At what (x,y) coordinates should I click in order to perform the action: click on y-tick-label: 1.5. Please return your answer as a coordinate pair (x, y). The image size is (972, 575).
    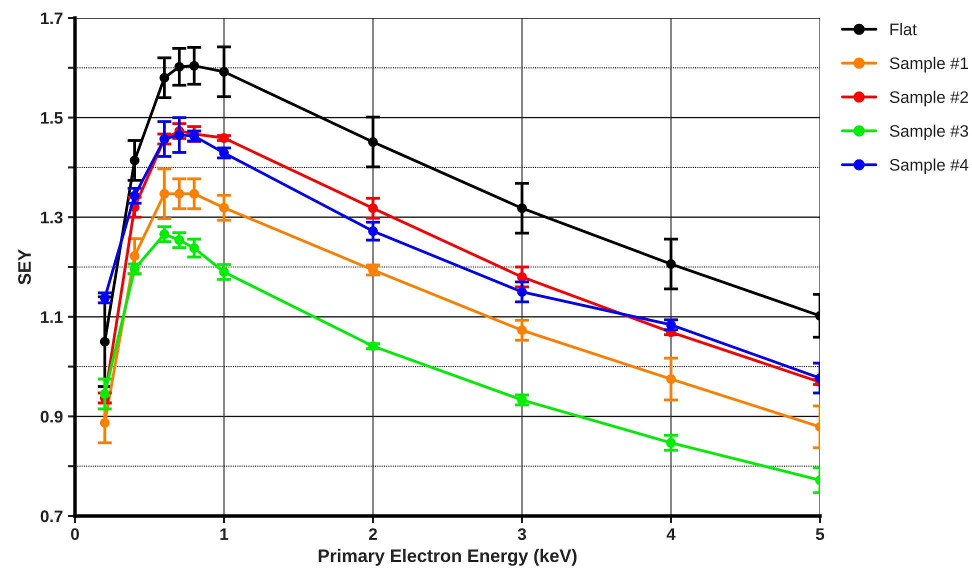
    Looking at the image, I should click on (52, 118).